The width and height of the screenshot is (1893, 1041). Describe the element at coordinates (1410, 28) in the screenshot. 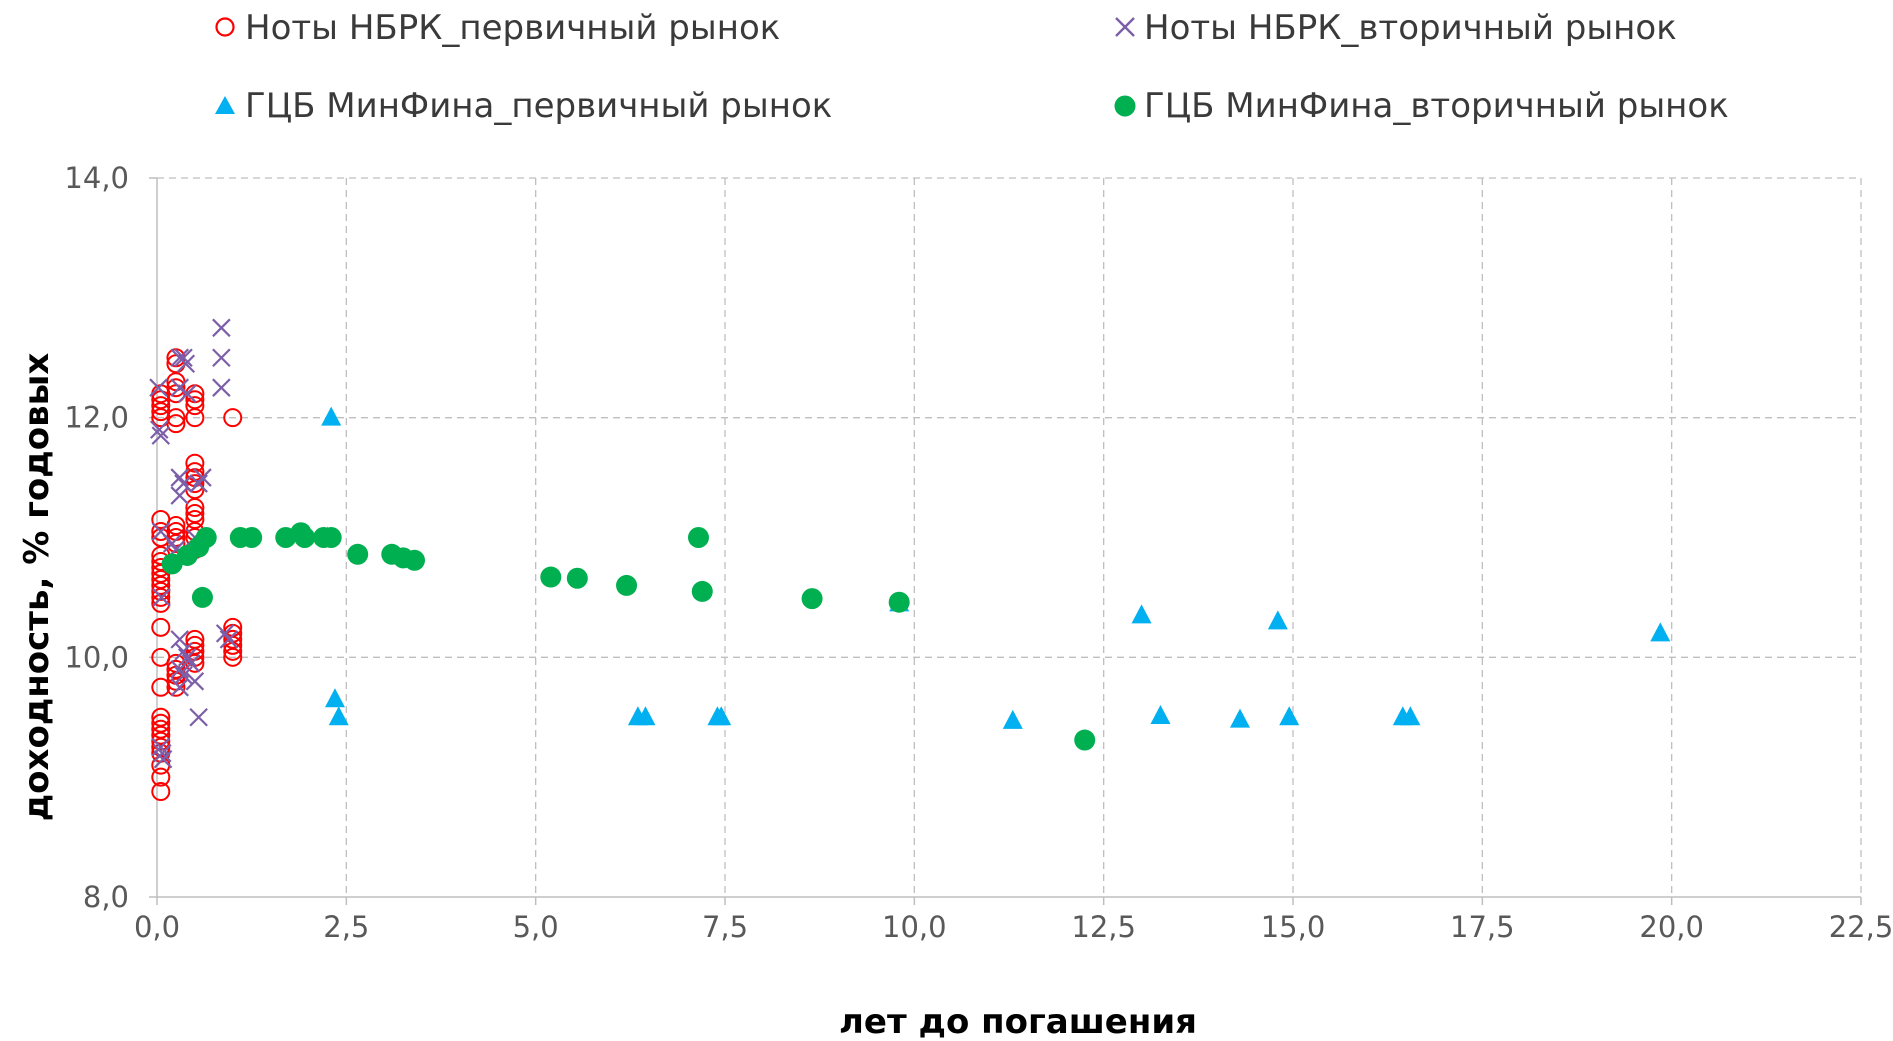

I see `legend-label-nbrk-secondary: Ноты НБРК_вторичный рынок` at that location.